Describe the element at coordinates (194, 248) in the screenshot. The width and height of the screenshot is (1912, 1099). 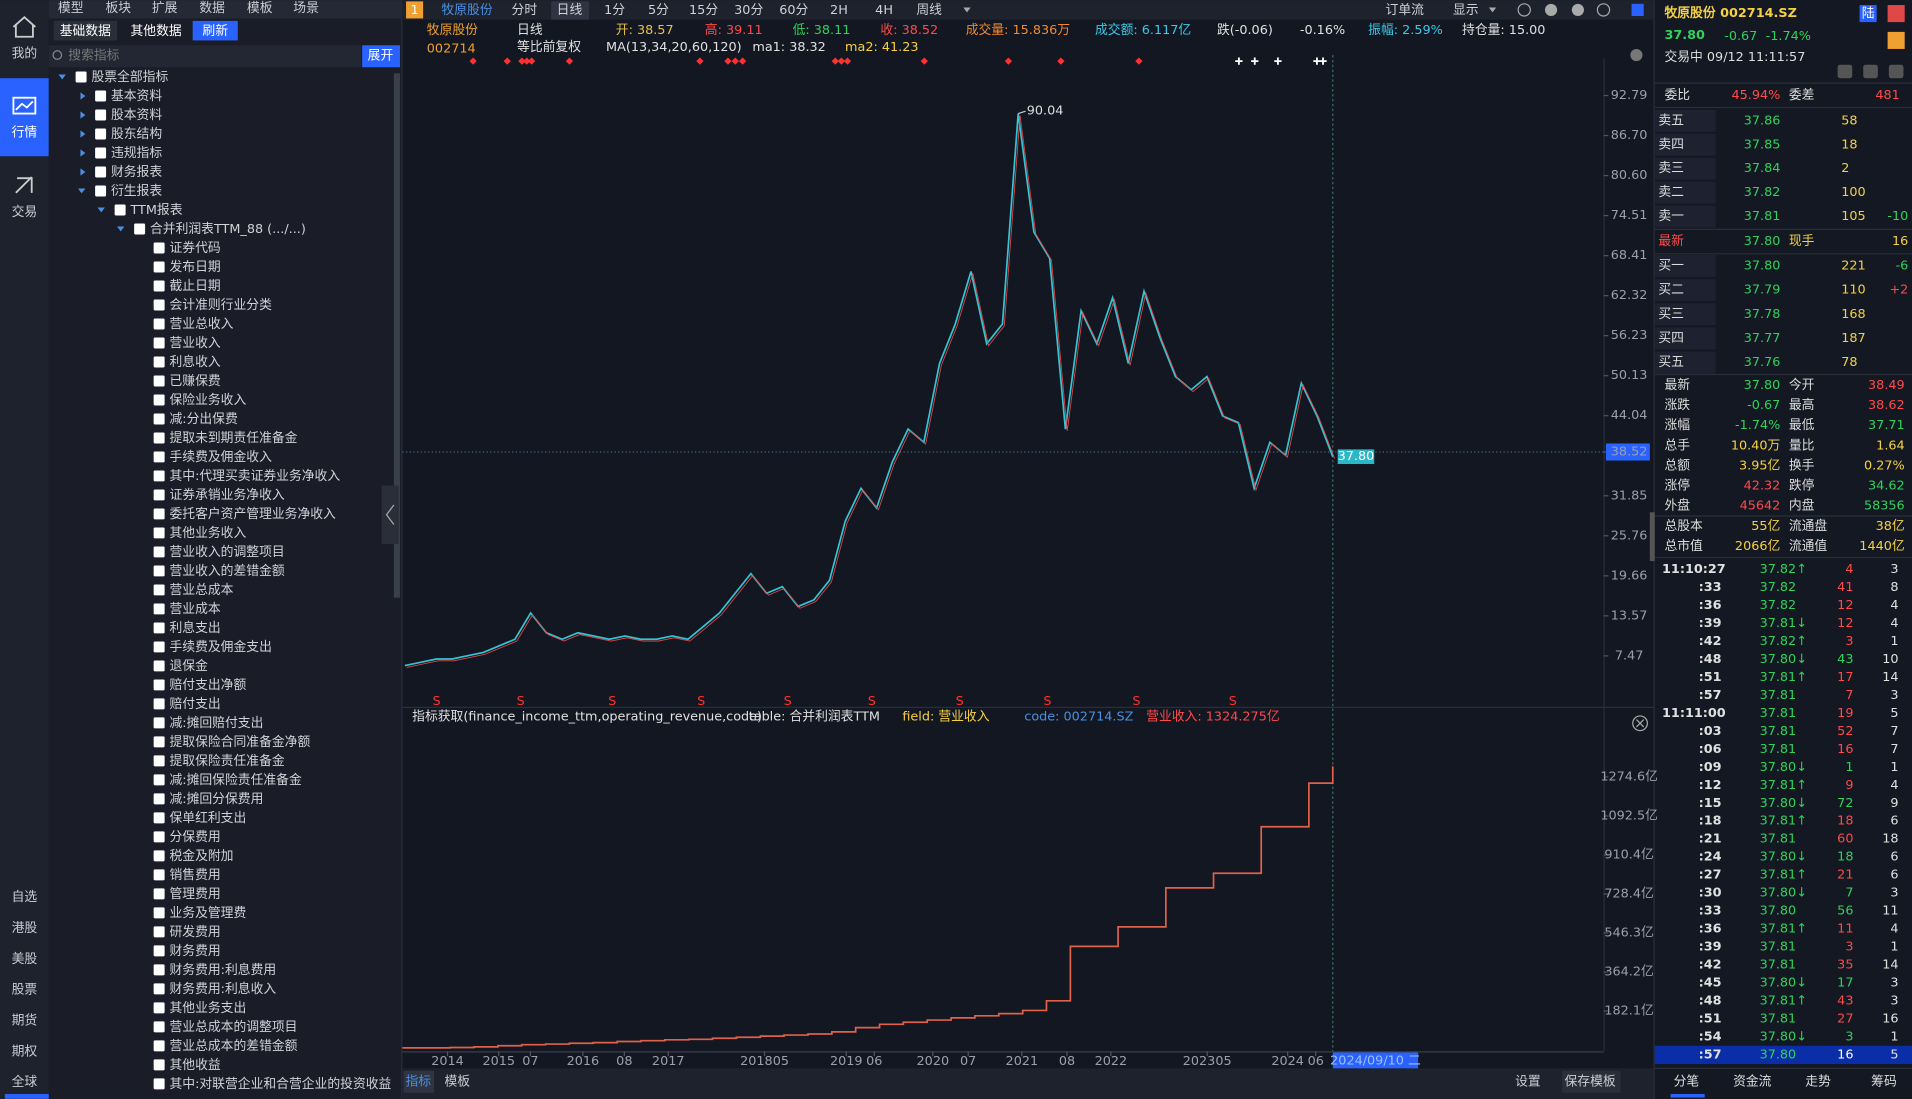
I see `tree-label: 证券代码` at that location.